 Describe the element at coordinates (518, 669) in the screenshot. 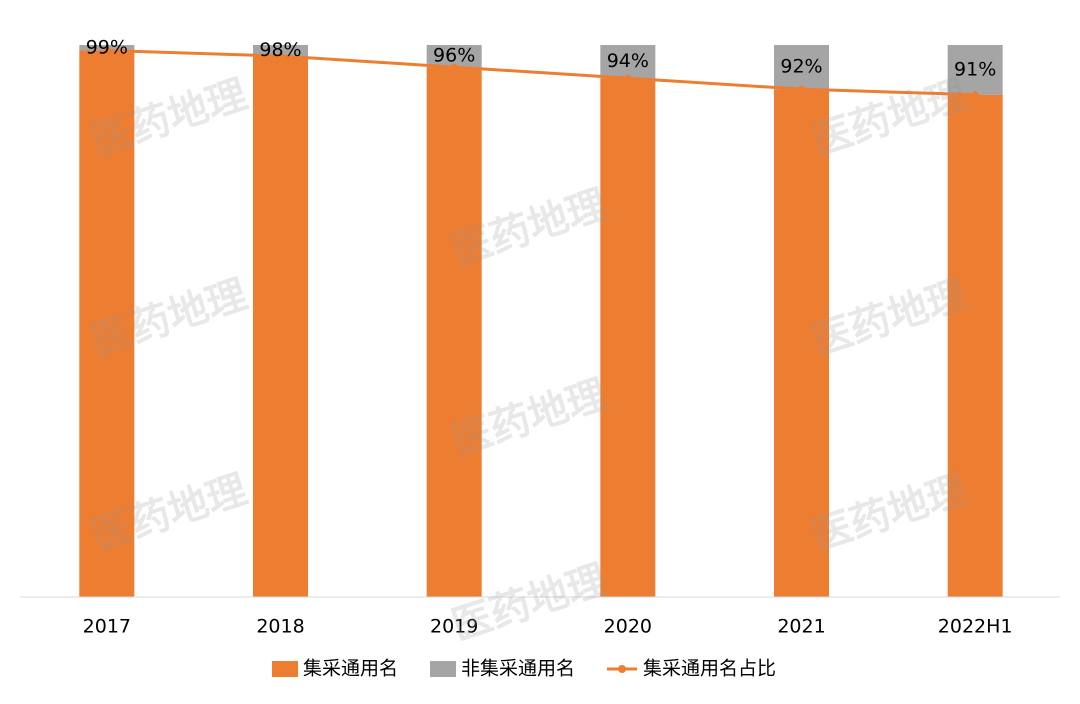

I see `legend-label: 非集采通用名` at that location.